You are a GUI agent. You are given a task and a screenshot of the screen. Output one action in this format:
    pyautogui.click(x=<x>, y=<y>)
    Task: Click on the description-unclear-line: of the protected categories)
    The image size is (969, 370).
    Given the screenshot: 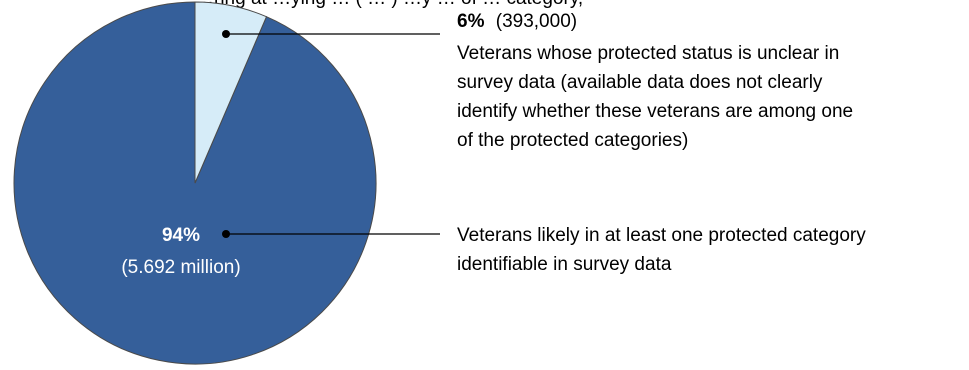 What is the action you would take?
    pyautogui.click(x=572, y=140)
    